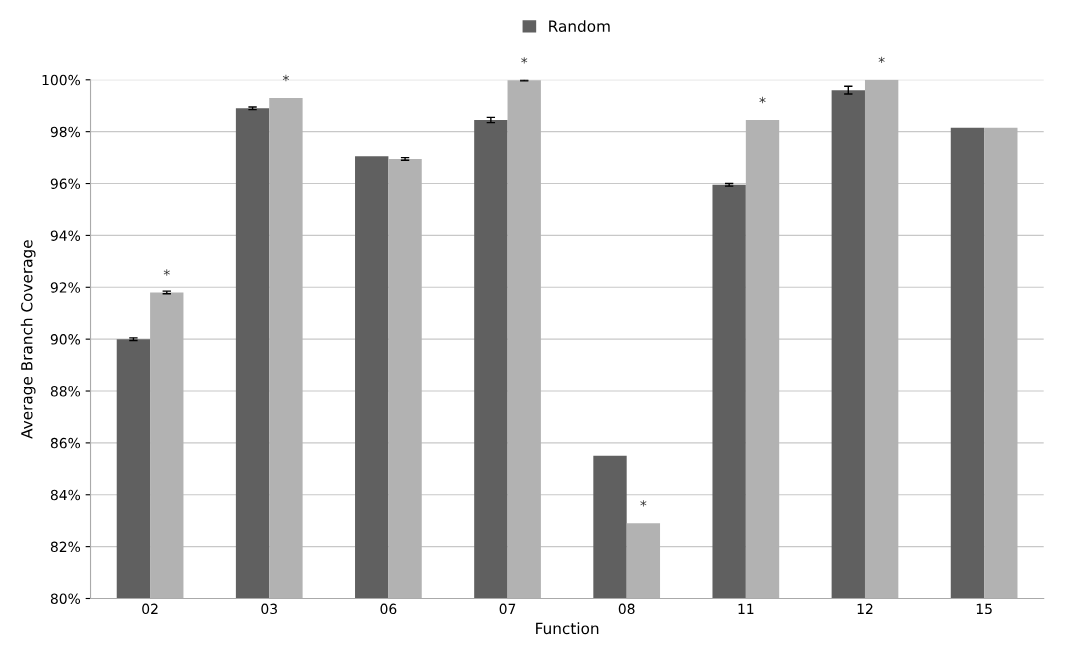 The height and width of the screenshot is (665, 1065). What do you see at coordinates (746, 608) in the screenshot?
I see `x-tick-label: 11` at bounding box center [746, 608].